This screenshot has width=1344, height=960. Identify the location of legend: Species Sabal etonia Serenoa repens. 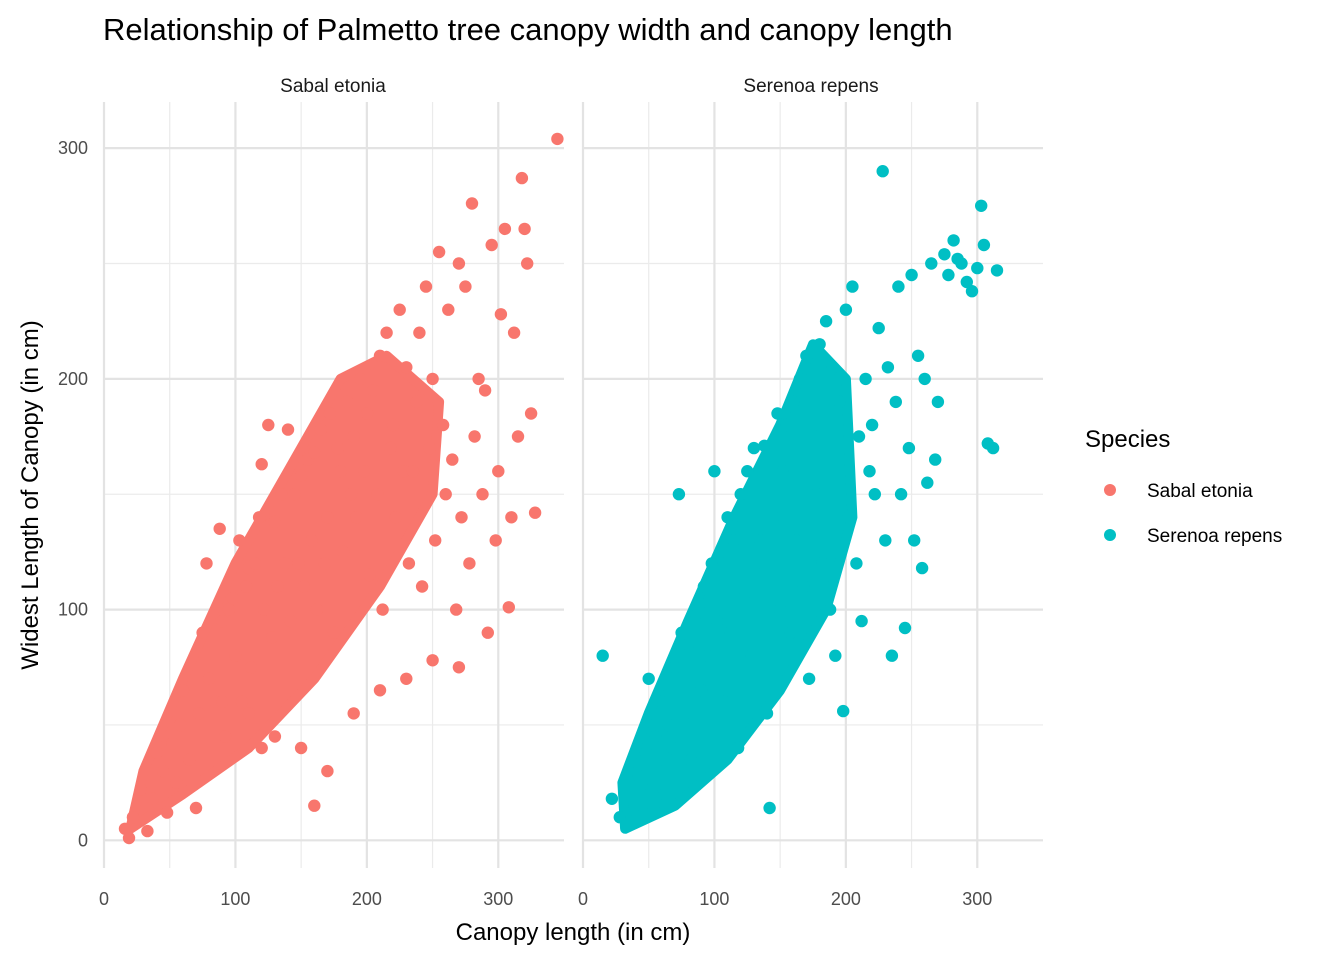
(1183, 486).